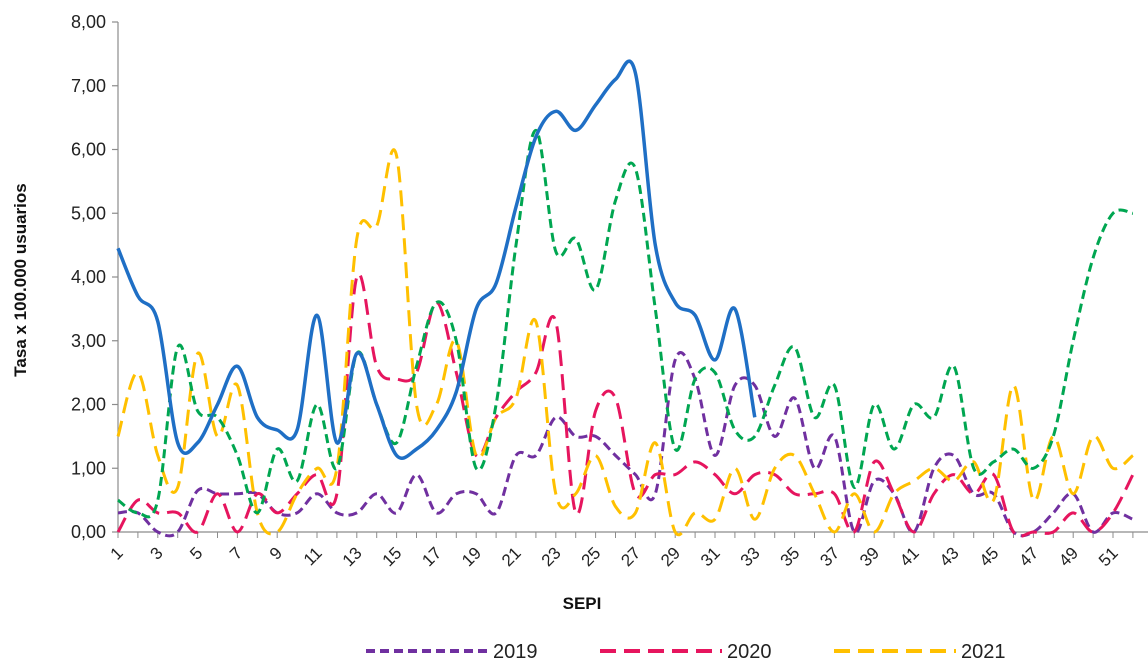 This screenshot has height=662, width=1148. I want to click on x-tick-label: 35, so click(790, 556).